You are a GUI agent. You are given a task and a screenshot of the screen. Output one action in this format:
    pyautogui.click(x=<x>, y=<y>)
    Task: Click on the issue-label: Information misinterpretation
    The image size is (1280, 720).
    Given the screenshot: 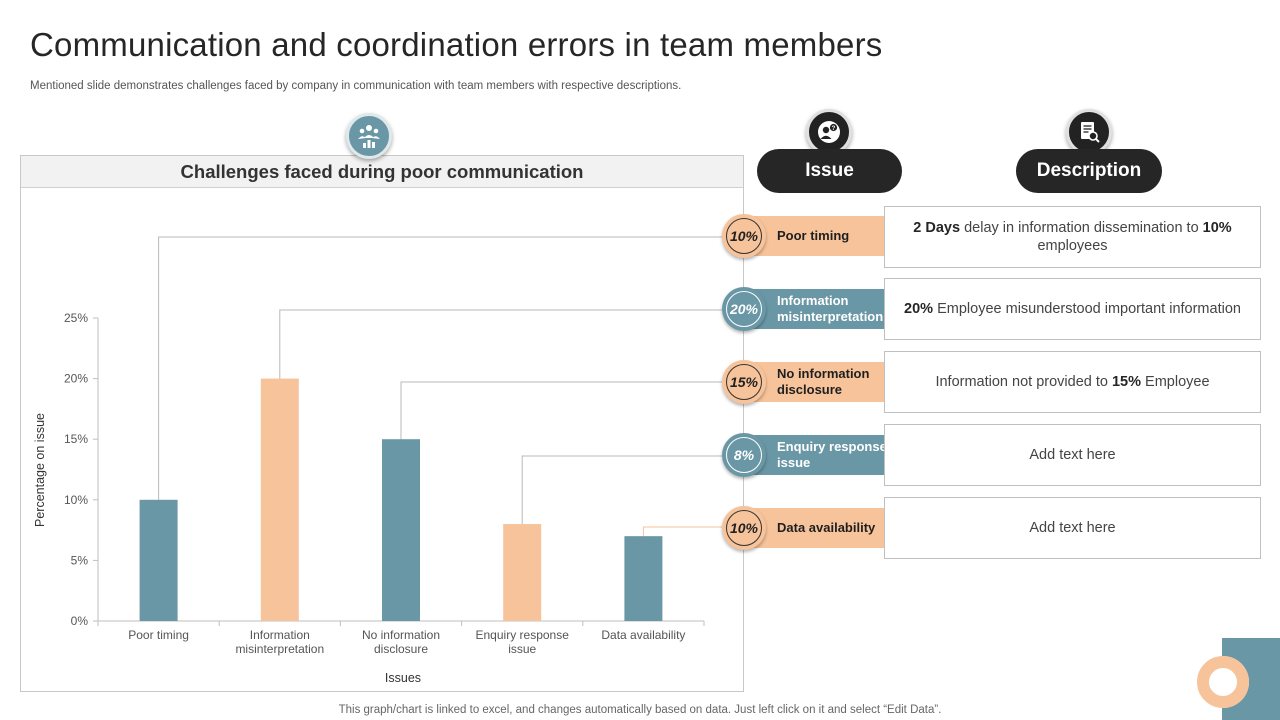 What is the action you would take?
    pyautogui.click(x=825, y=309)
    